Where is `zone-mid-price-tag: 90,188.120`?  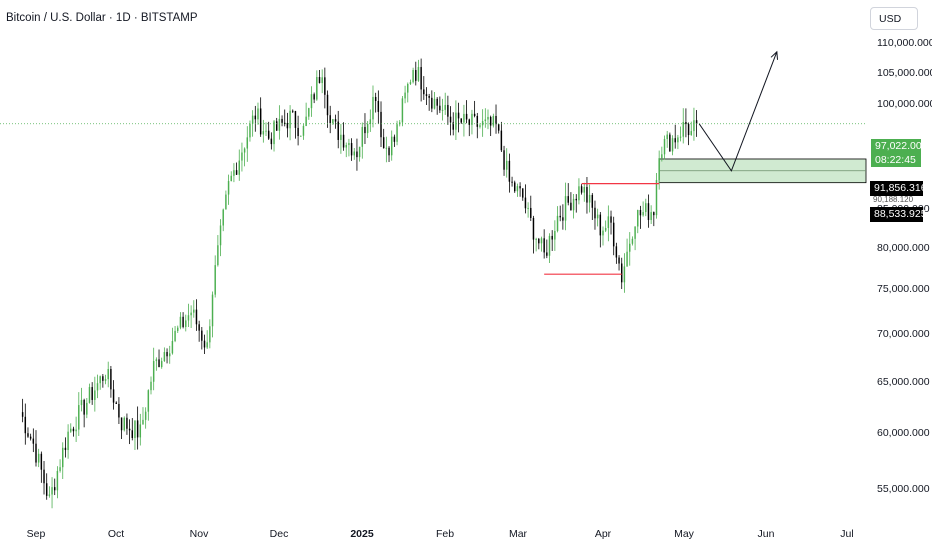 zone-mid-price-tag: 90,188.120 is located at coordinates (893, 199).